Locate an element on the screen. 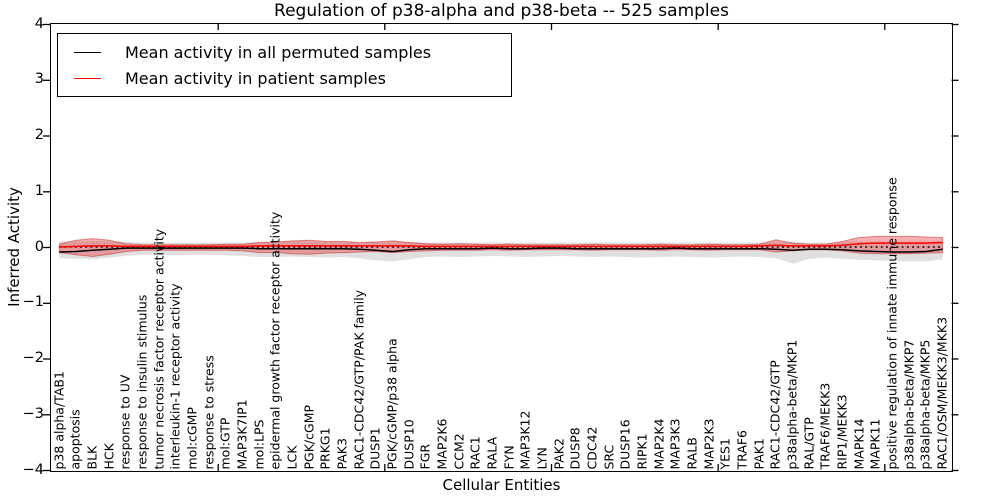 The width and height of the screenshot is (1000, 500). legend-entry-patient: Mean activity in patient samples is located at coordinates (287, 78).